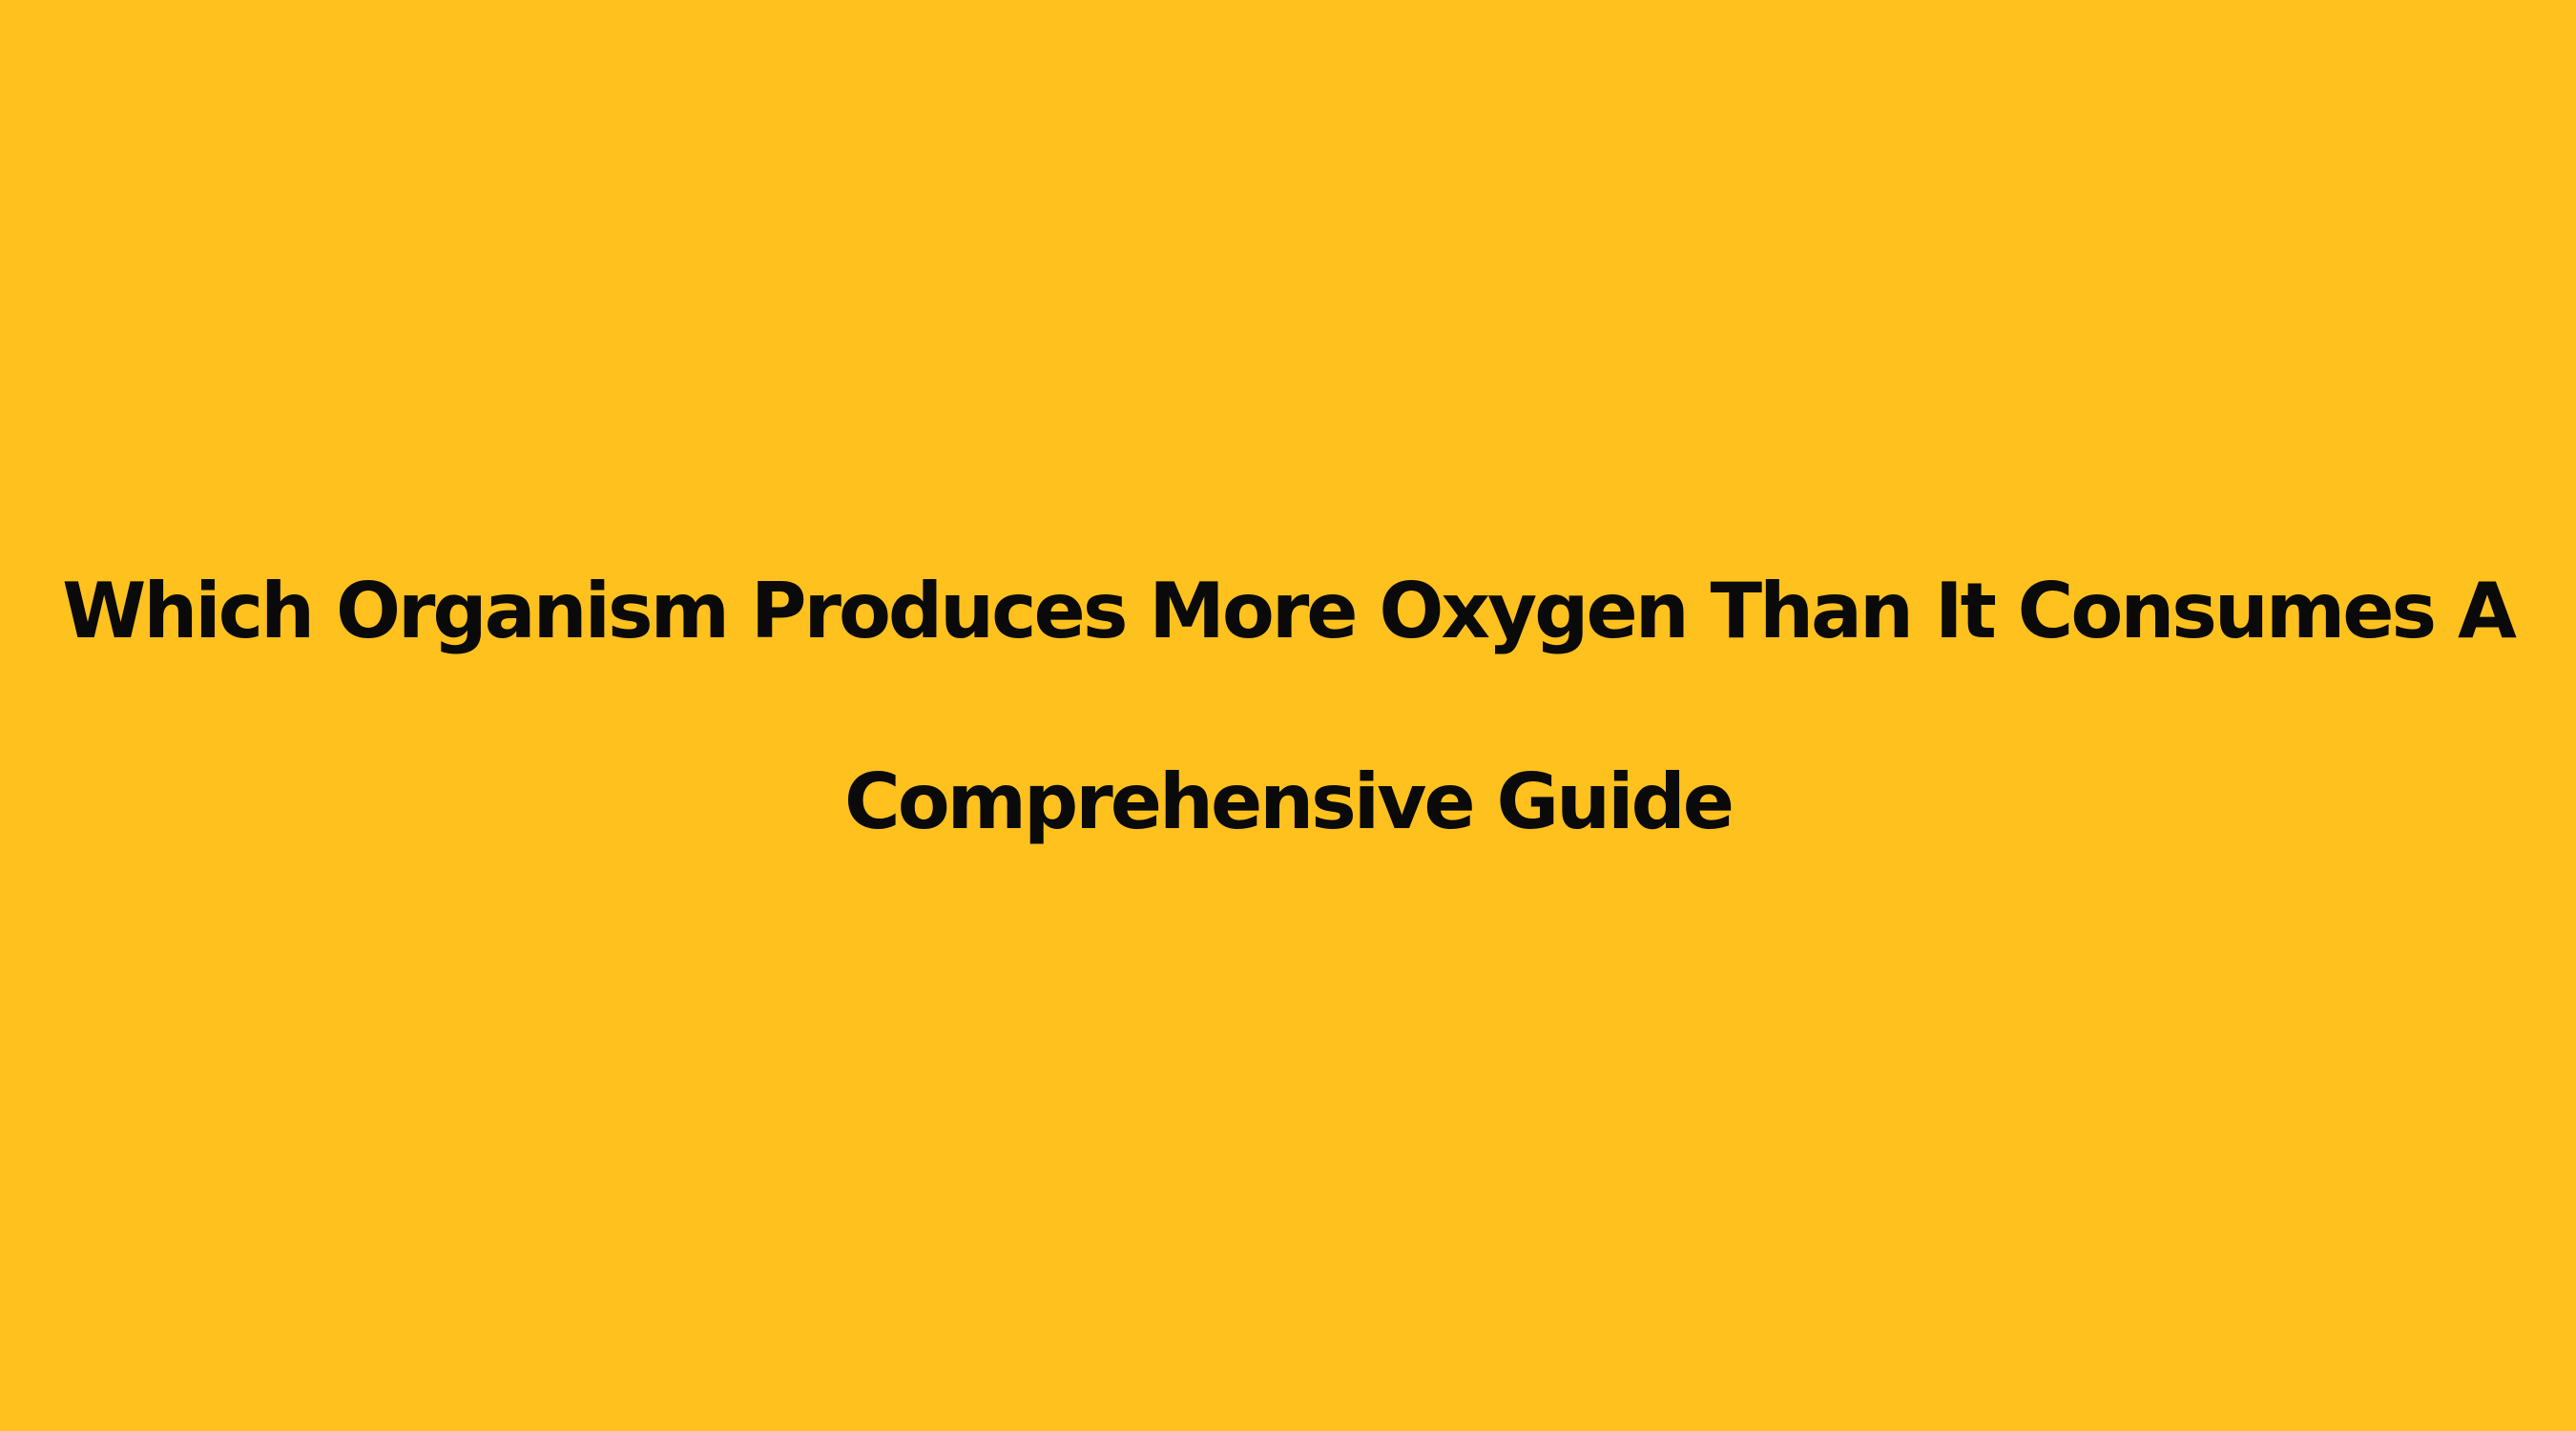  What do you see at coordinates (1289, 801) in the screenshot?
I see `title-line-2: Comprehensive Guide` at bounding box center [1289, 801].